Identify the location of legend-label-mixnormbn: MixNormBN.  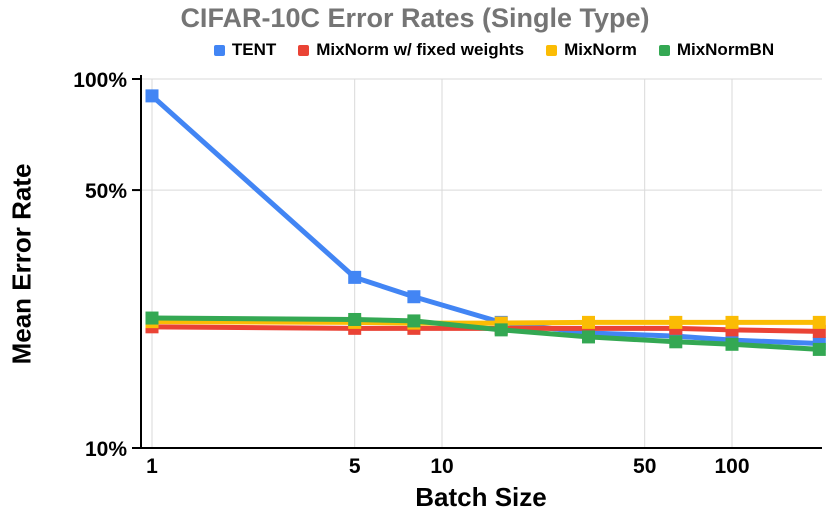
(725, 49).